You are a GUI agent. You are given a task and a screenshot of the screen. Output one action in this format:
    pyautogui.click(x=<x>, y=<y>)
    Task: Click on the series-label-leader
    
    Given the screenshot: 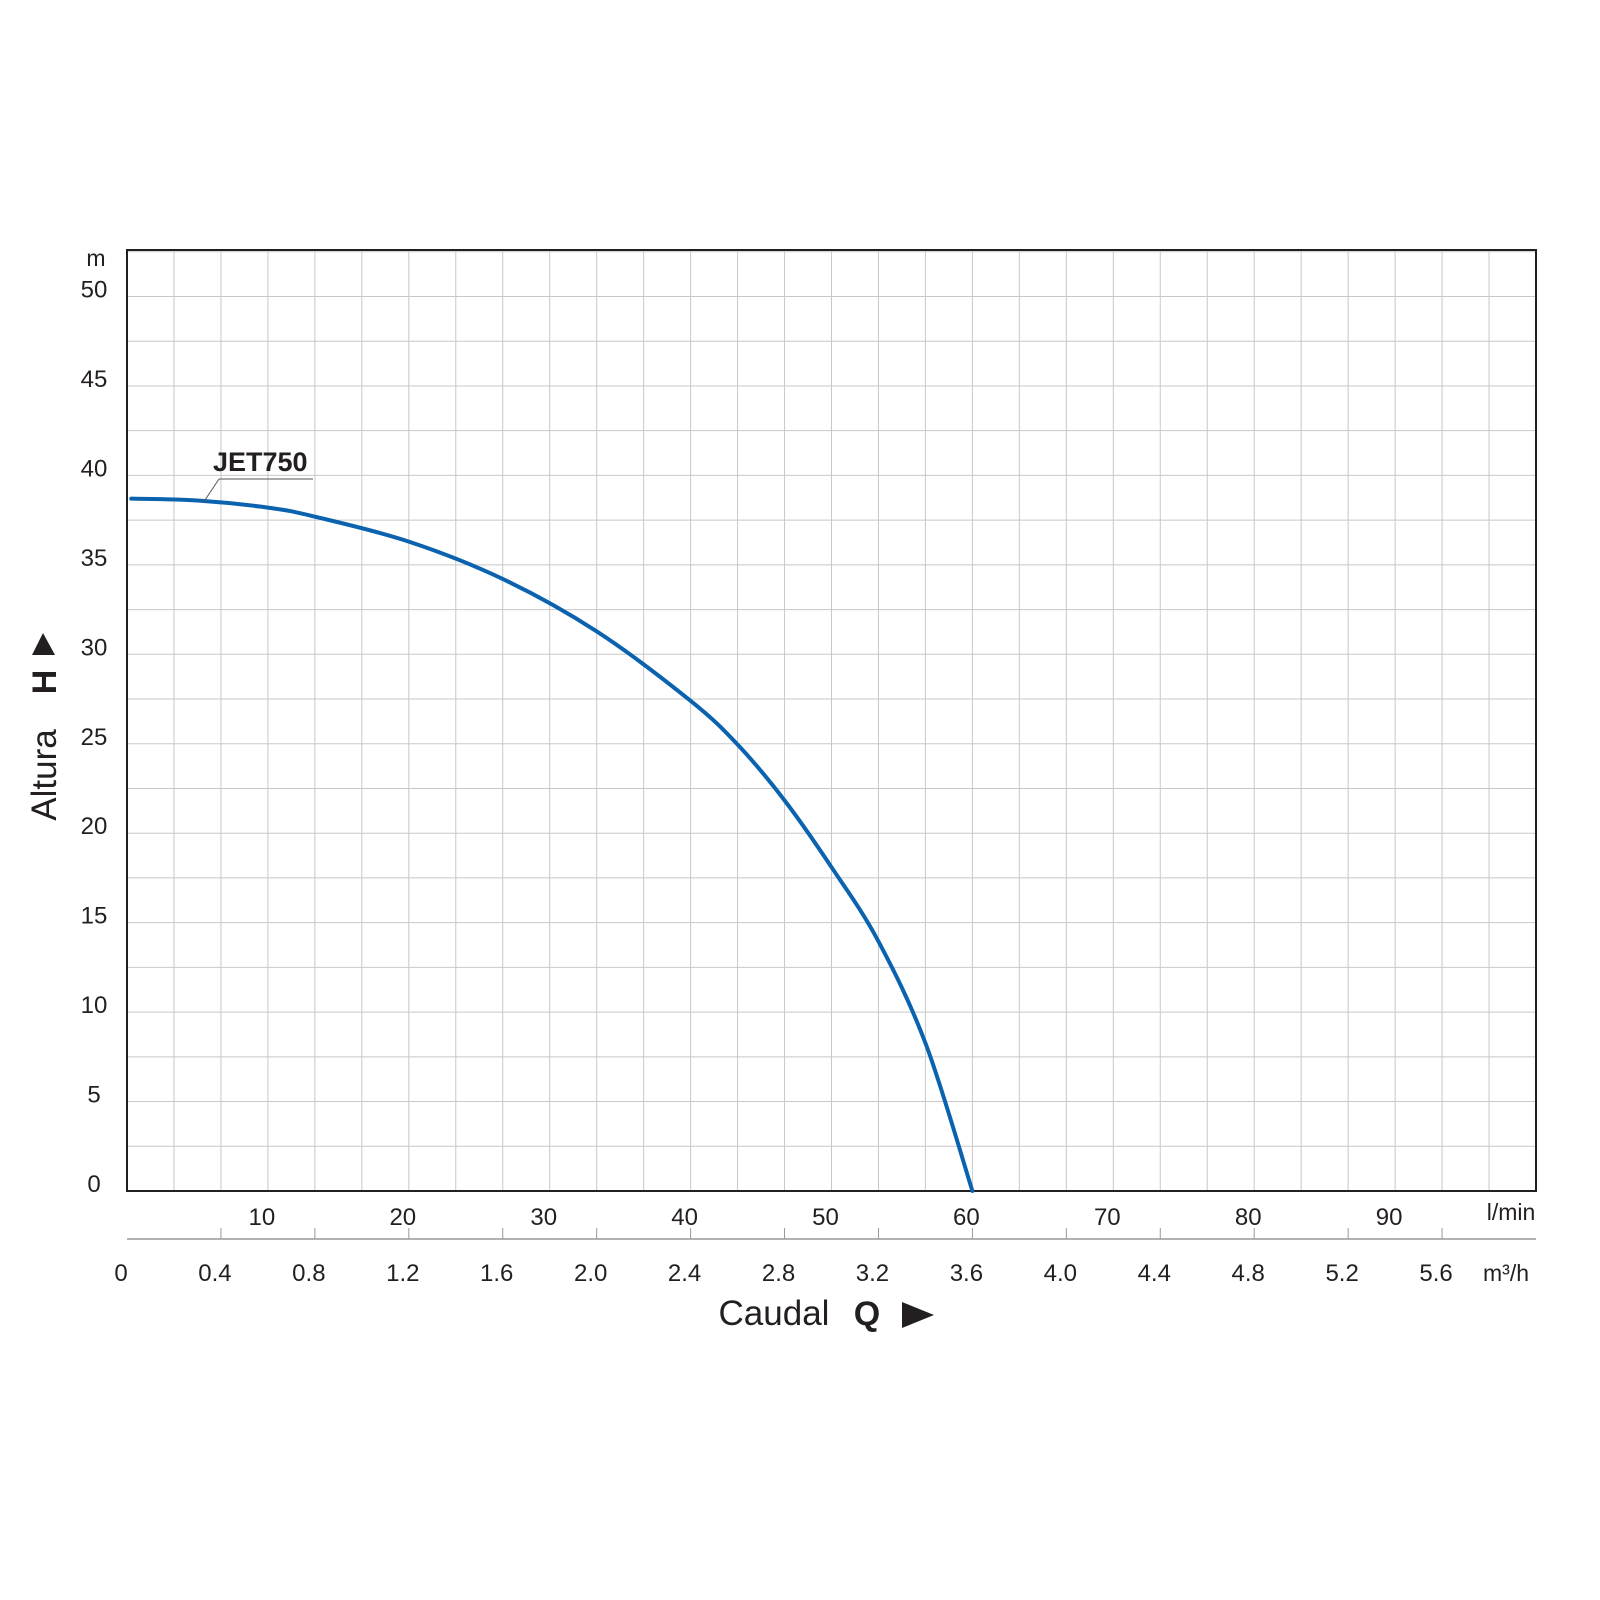 What is the action you would take?
    pyautogui.click(x=211, y=491)
    